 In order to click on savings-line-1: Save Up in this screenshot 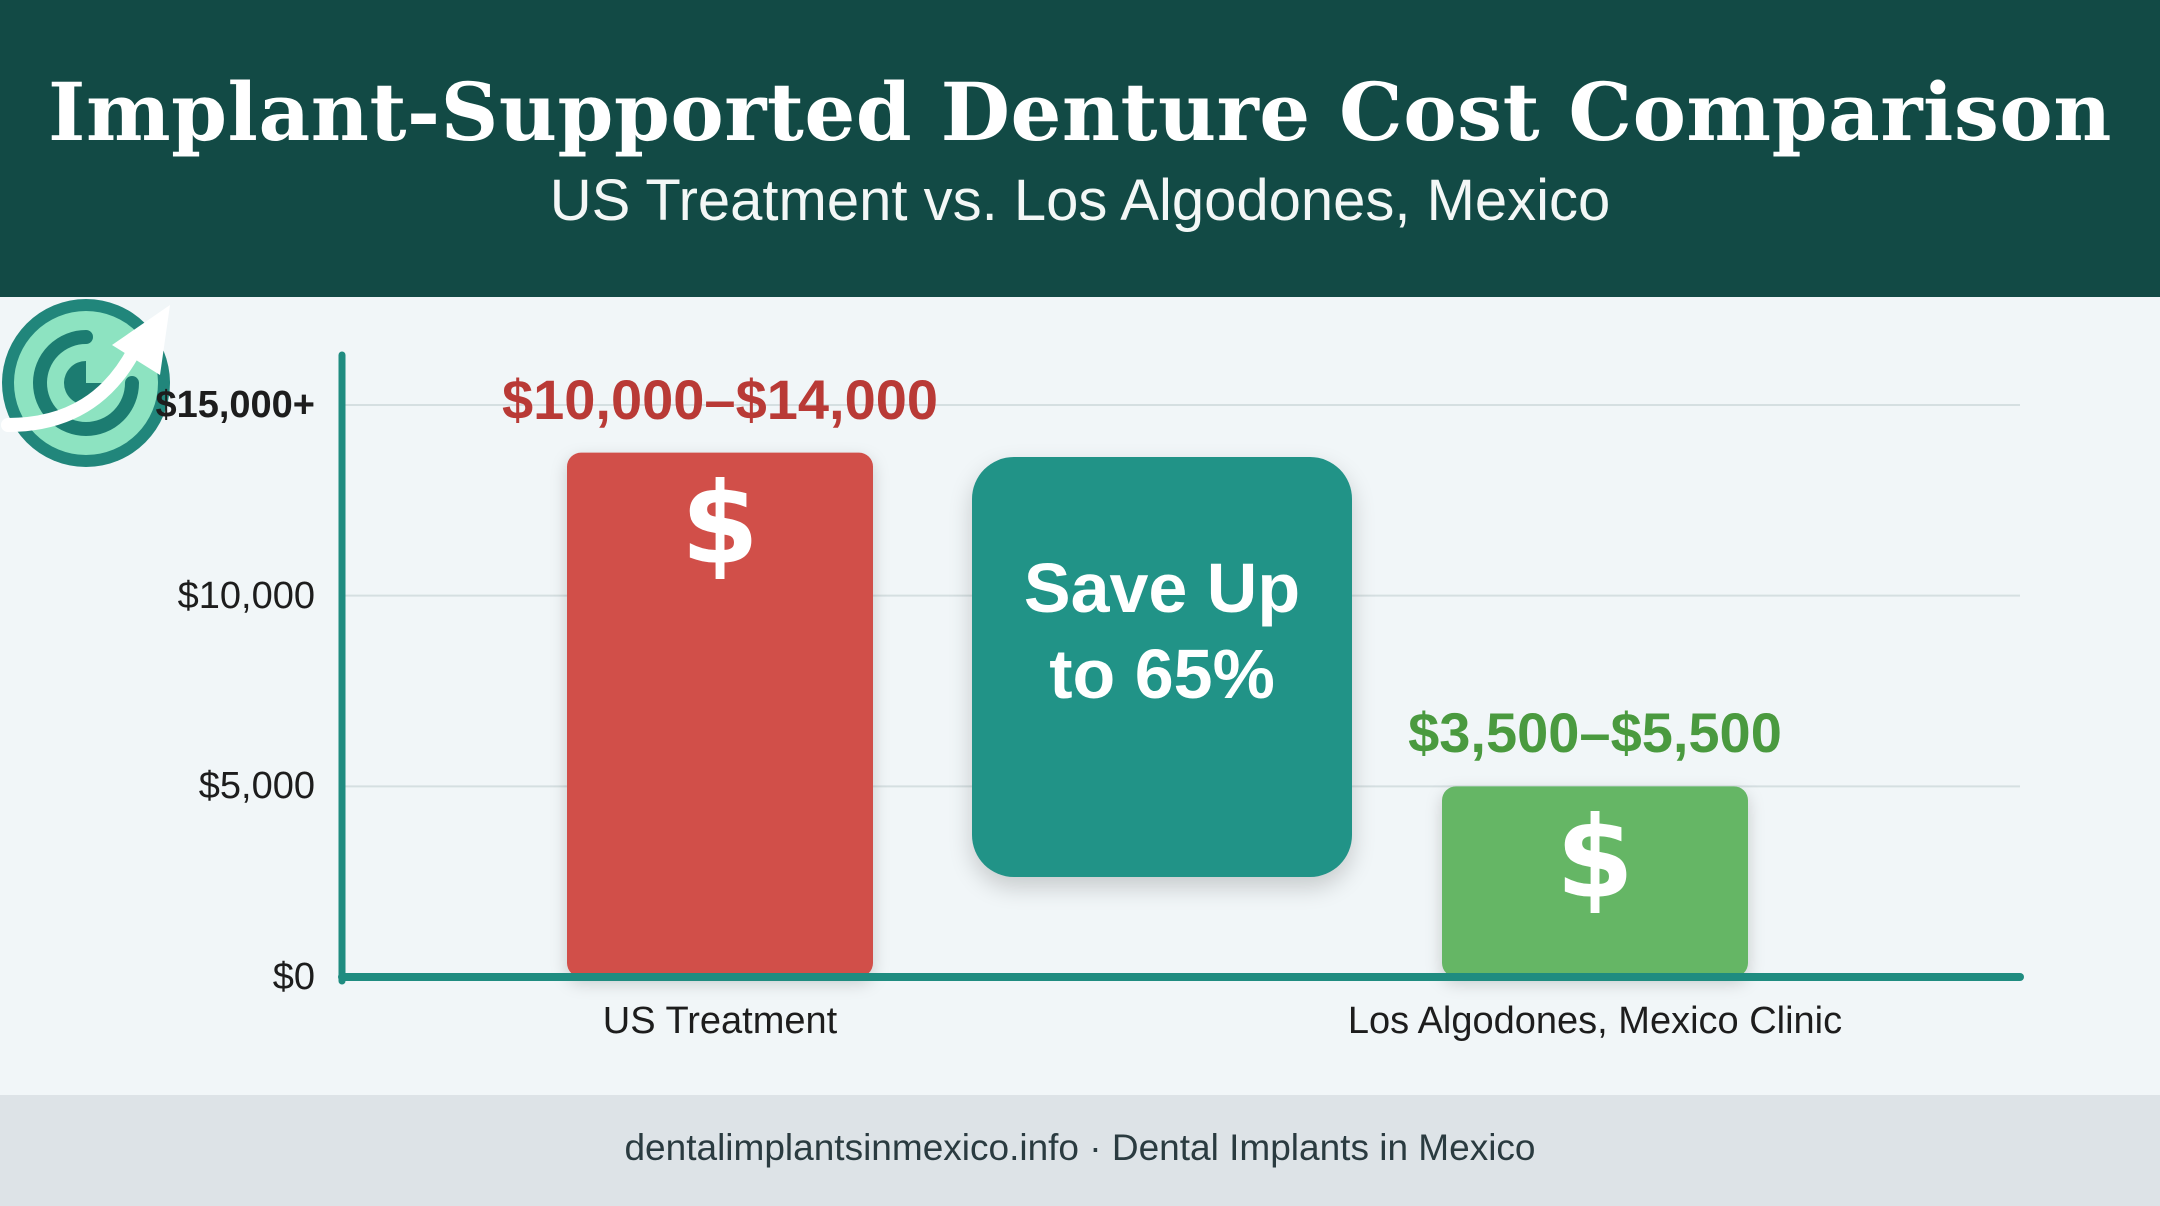, I will do `click(1162, 588)`.